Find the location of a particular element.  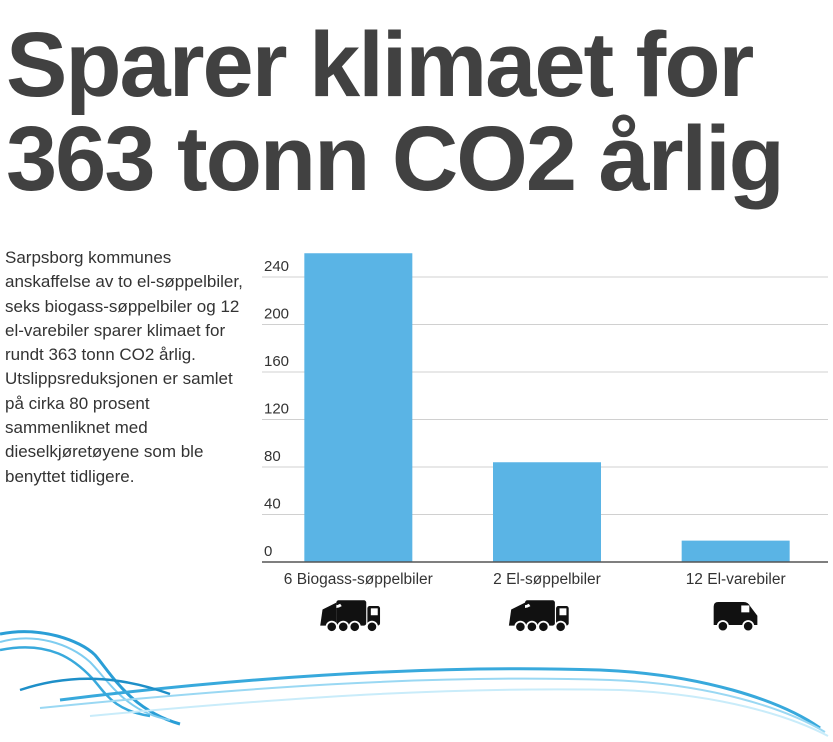

y-tick-label: 160 is located at coordinates (276, 361).